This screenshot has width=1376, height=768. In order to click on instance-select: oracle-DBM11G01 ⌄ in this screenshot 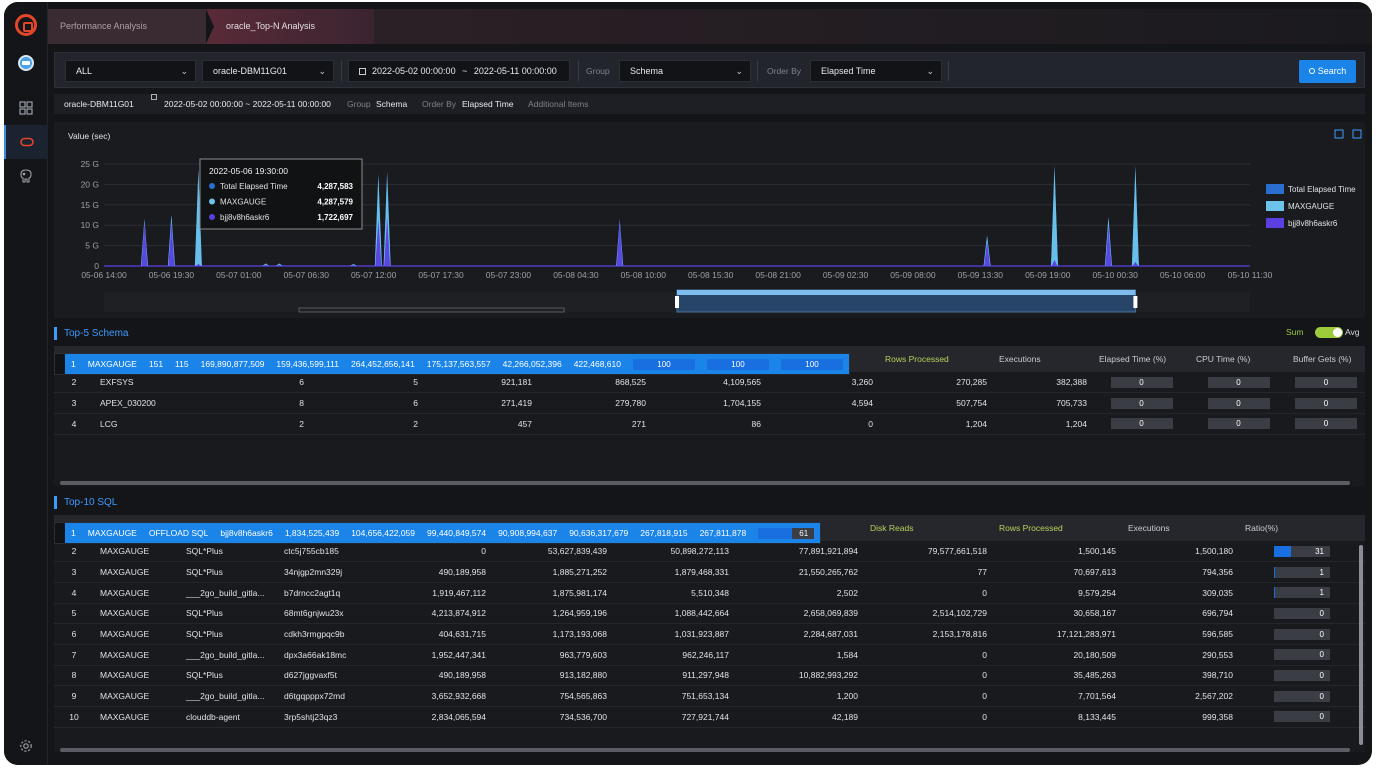, I will do `click(268, 71)`.